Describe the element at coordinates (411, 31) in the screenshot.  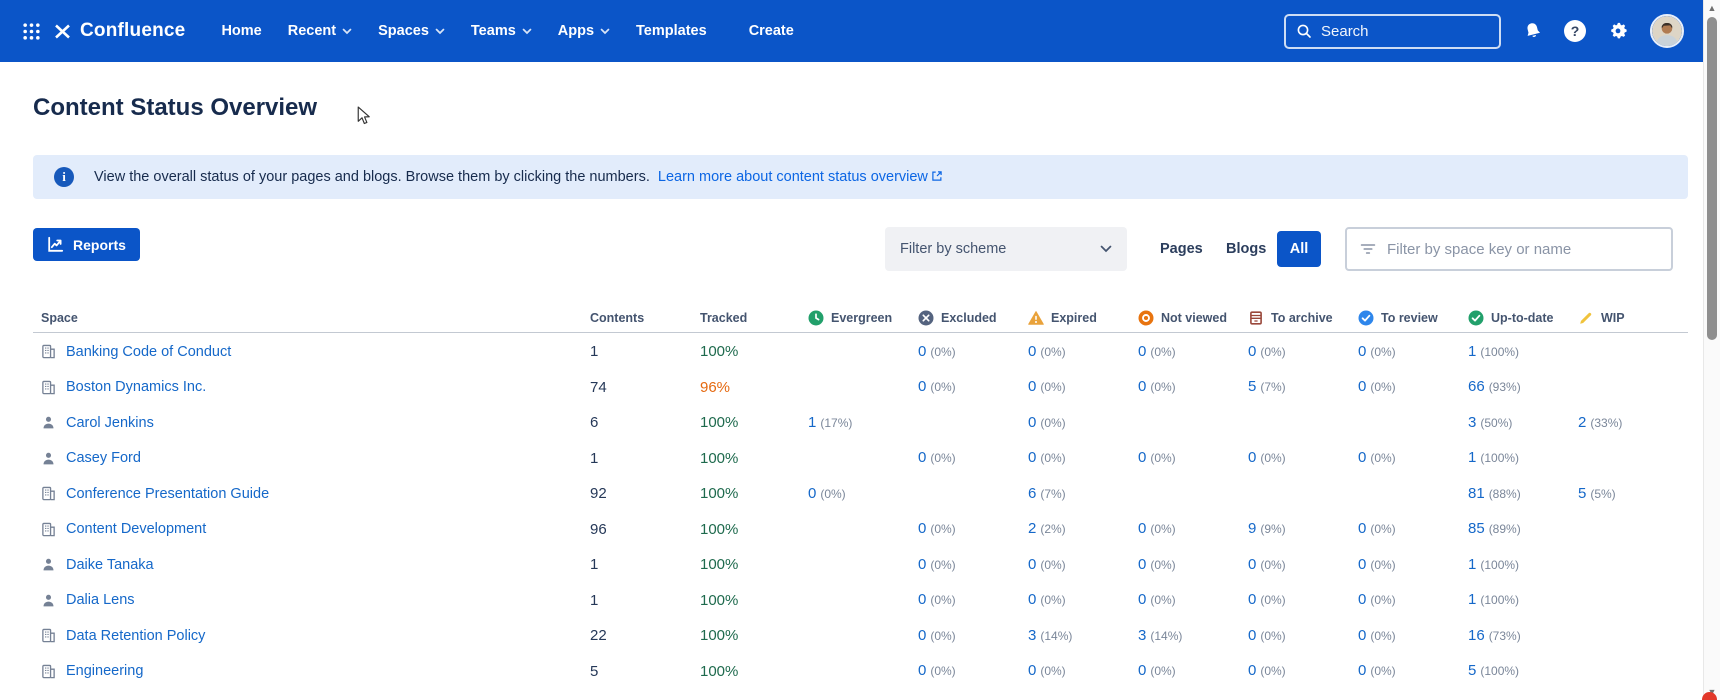
I see `nav-item-spaces: Spaces` at that location.